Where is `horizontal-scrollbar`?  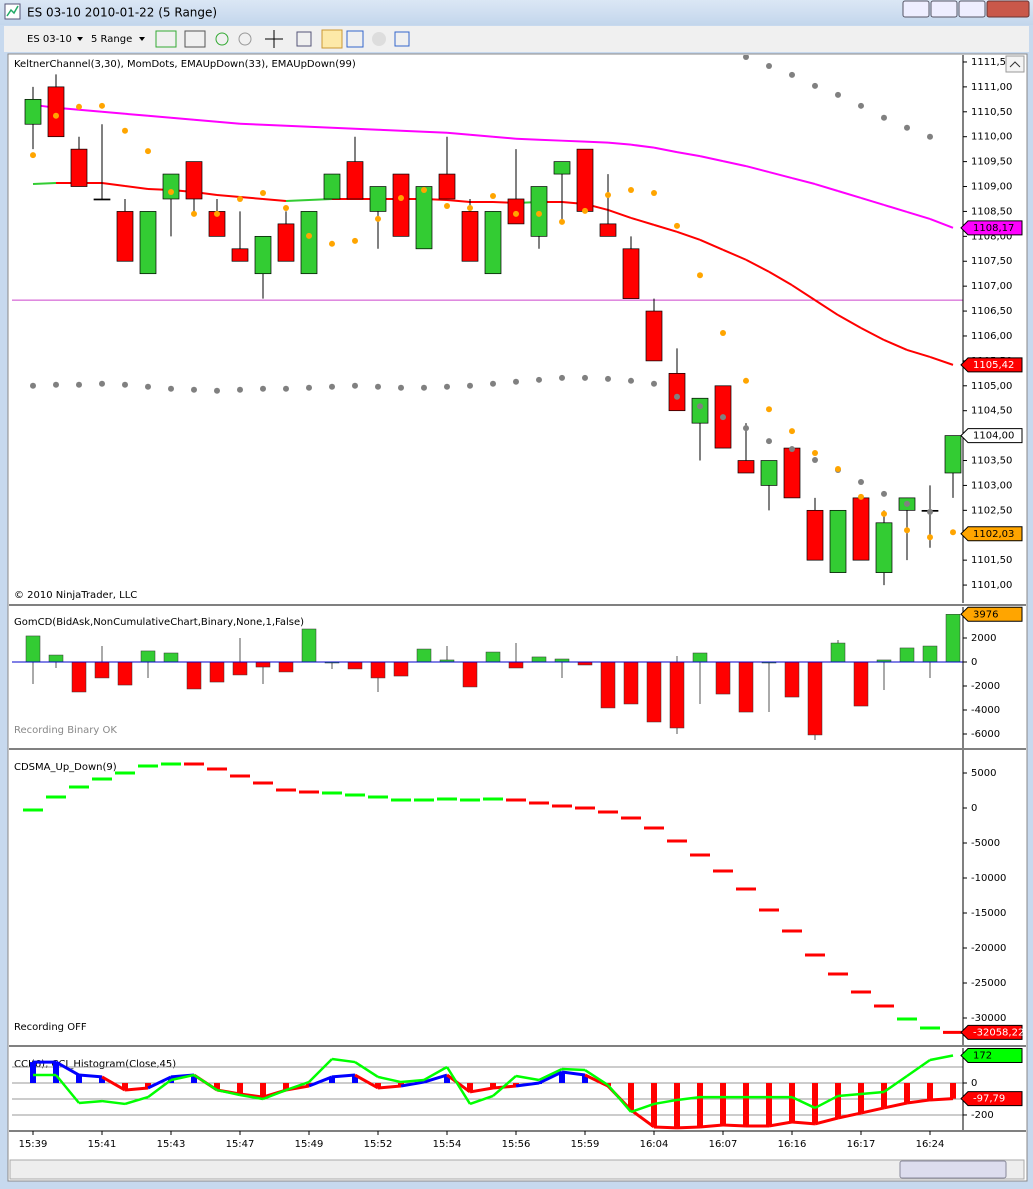 horizontal-scrollbar is located at coordinates (517, 1169).